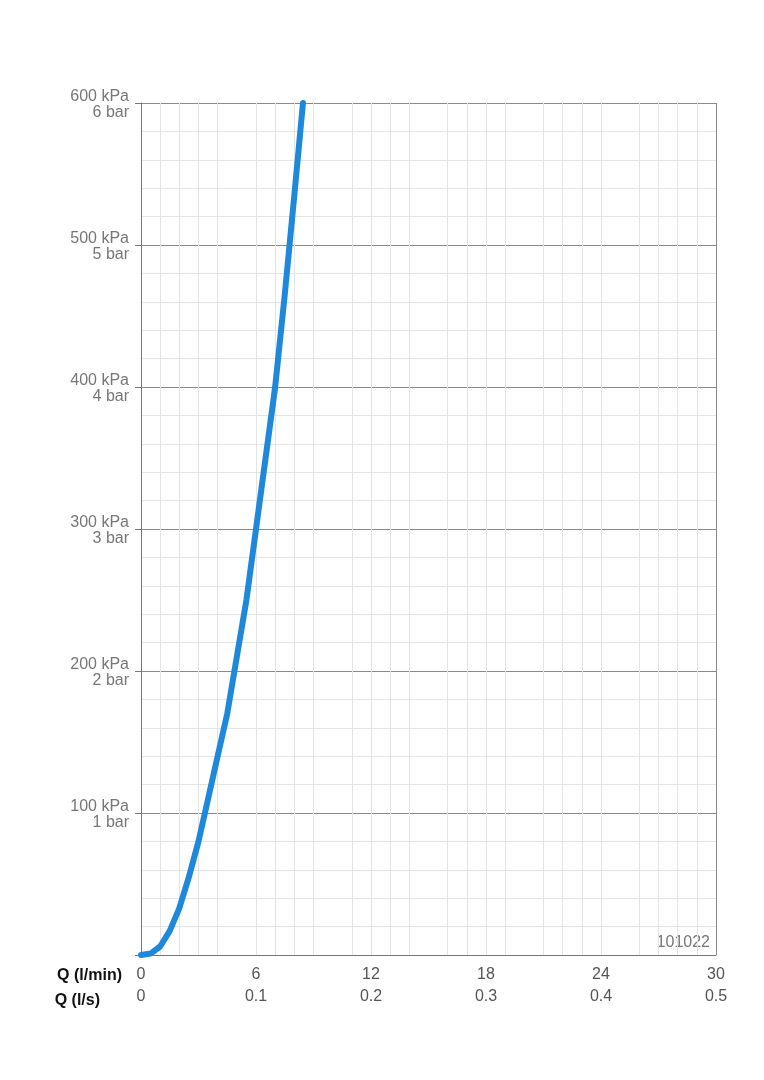 The height and width of the screenshot is (1080, 764). I want to click on x-tick-label: 30, so click(716, 973).